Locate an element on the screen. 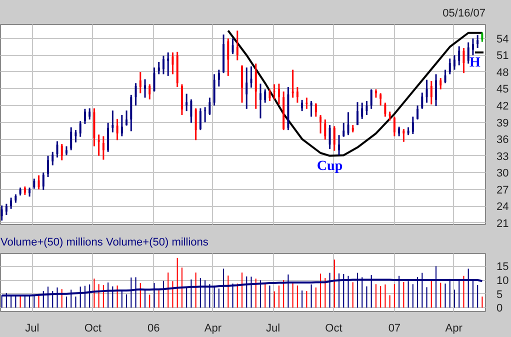  x-tick-label: 06 is located at coordinates (153, 328).